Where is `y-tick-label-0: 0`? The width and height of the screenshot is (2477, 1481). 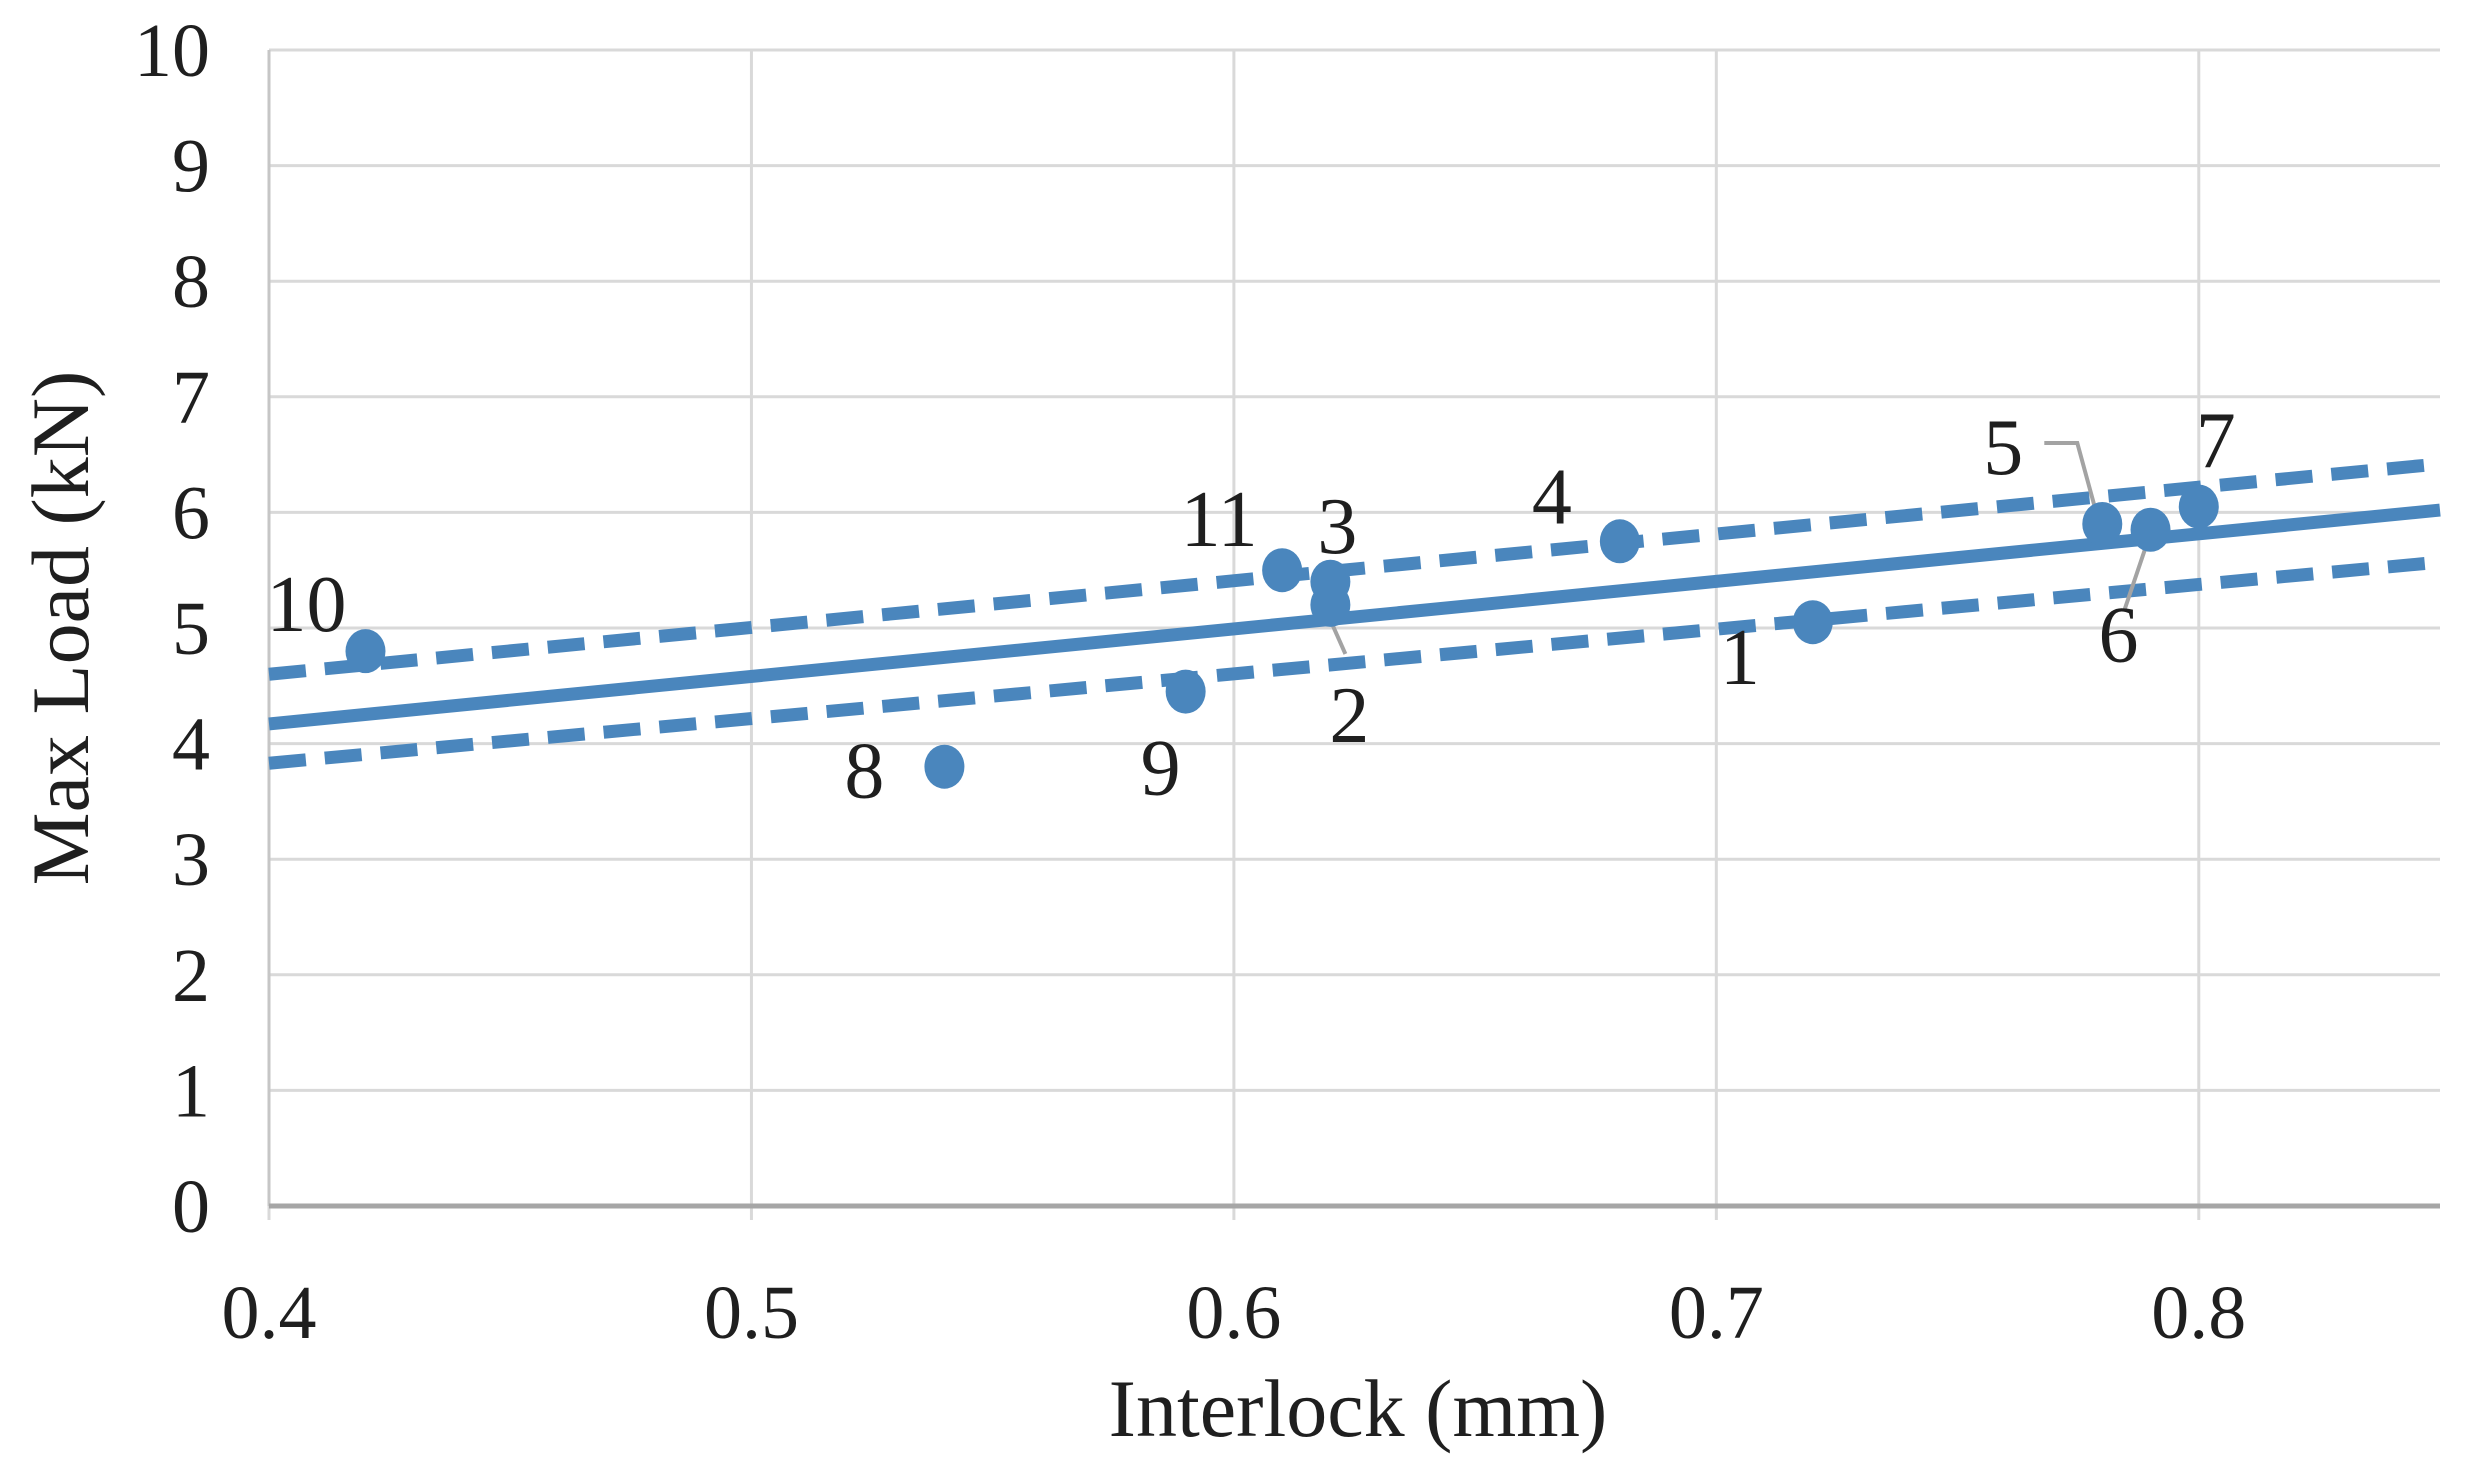 y-tick-label-0: 0 is located at coordinates (191, 1207).